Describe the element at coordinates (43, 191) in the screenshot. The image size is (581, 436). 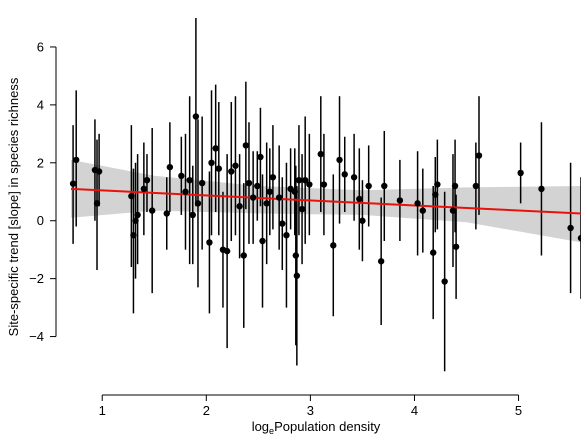
I see `y-axis: −4 −2 0 2 4 6` at that location.